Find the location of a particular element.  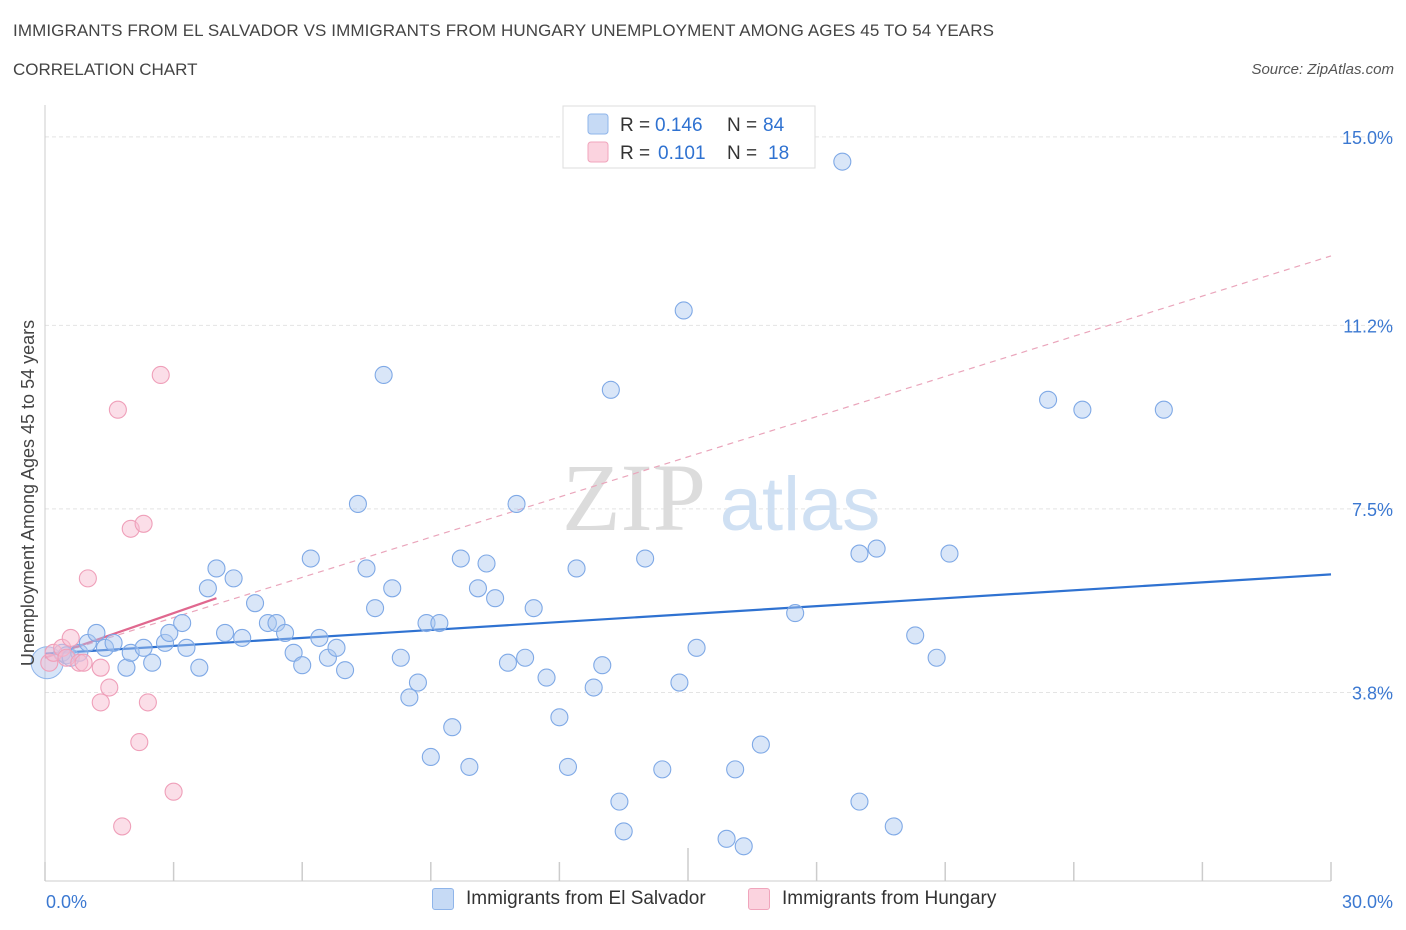

y-tick-label: 3.8% is located at coordinates (1372, 693).